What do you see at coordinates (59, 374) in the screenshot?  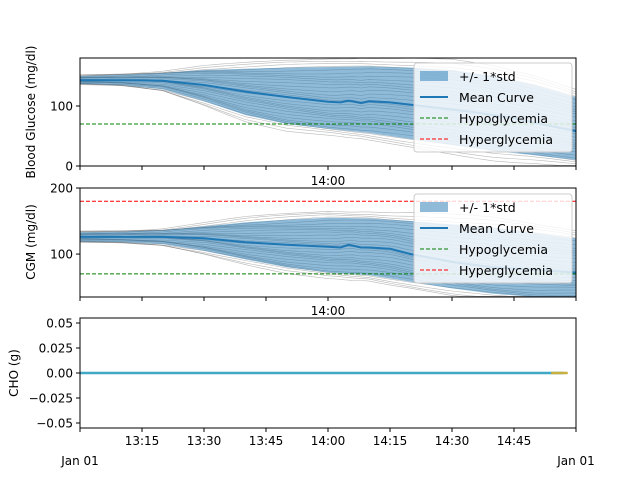 I see `y-tick-label: 0.00` at bounding box center [59, 374].